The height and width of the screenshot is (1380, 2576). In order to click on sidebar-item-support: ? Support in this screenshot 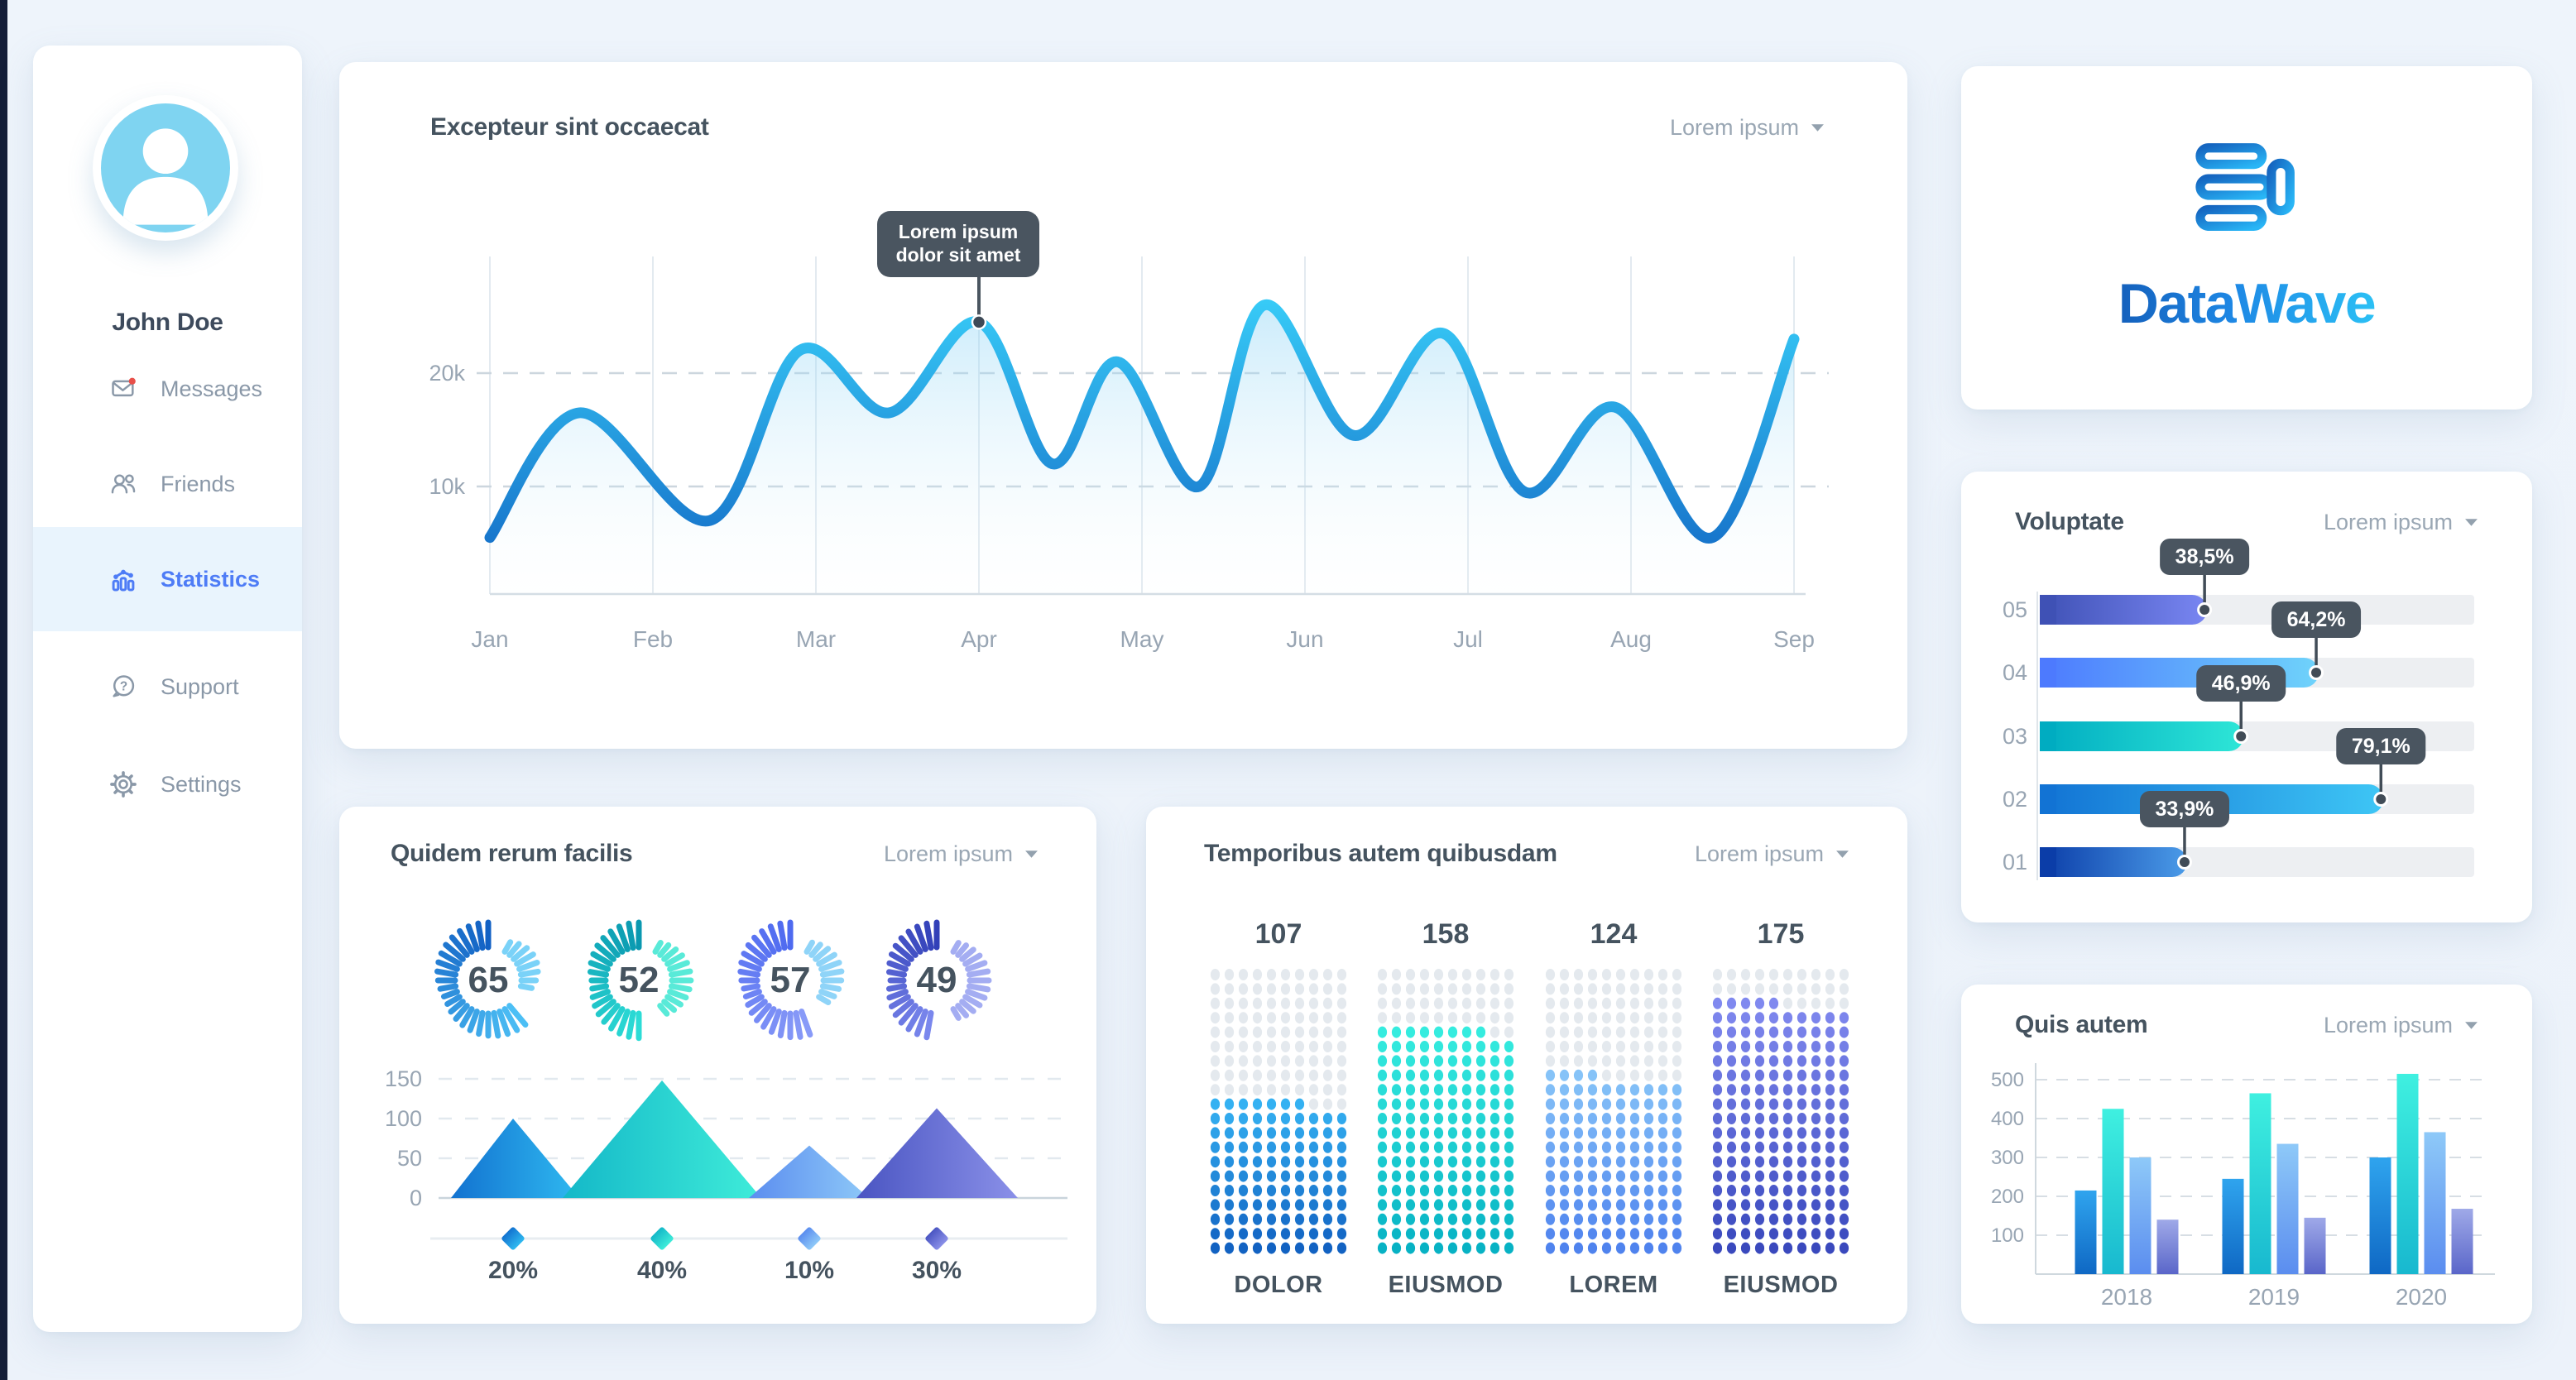, I will do `click(168, 687)`.